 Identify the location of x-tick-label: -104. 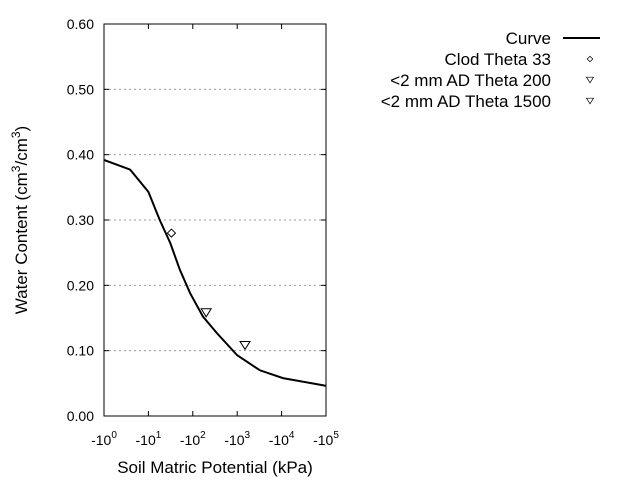
(282, 439).